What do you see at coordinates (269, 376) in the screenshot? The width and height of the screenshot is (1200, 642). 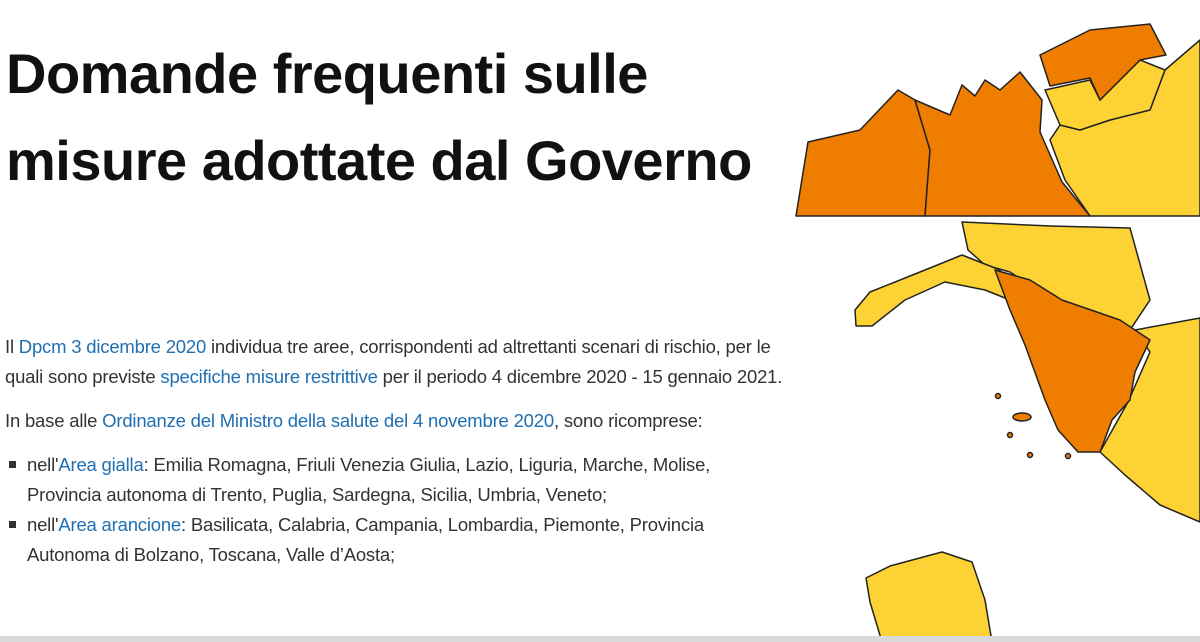 I see `misure-restrittive-link: specifiche misure restrittive` at bounding box center [269, 376].